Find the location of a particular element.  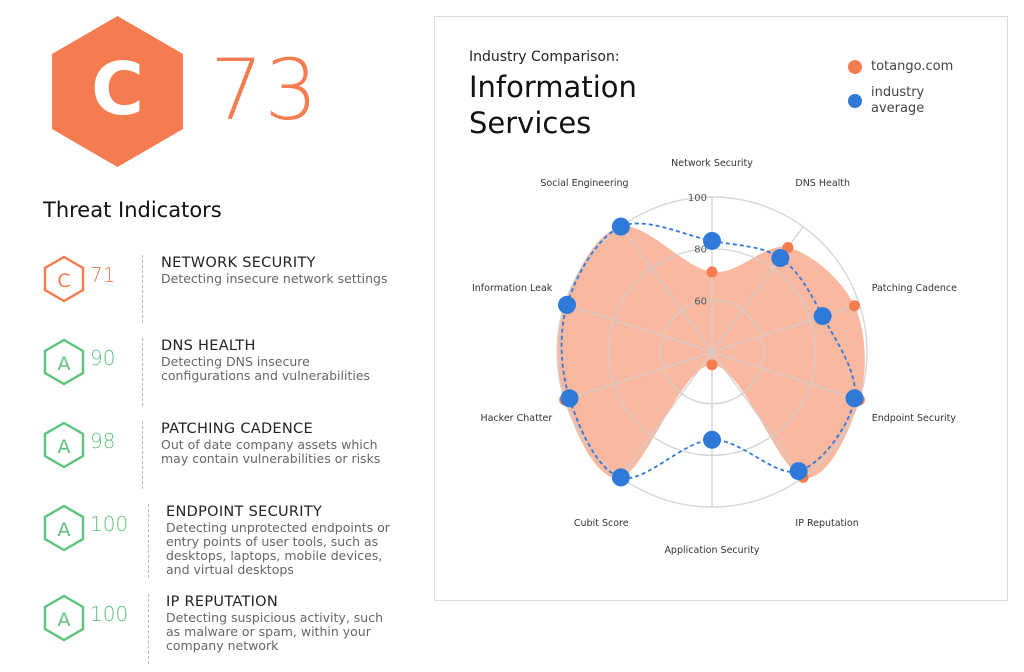

legend-label-line: industry is located at coordinates (898, 92).